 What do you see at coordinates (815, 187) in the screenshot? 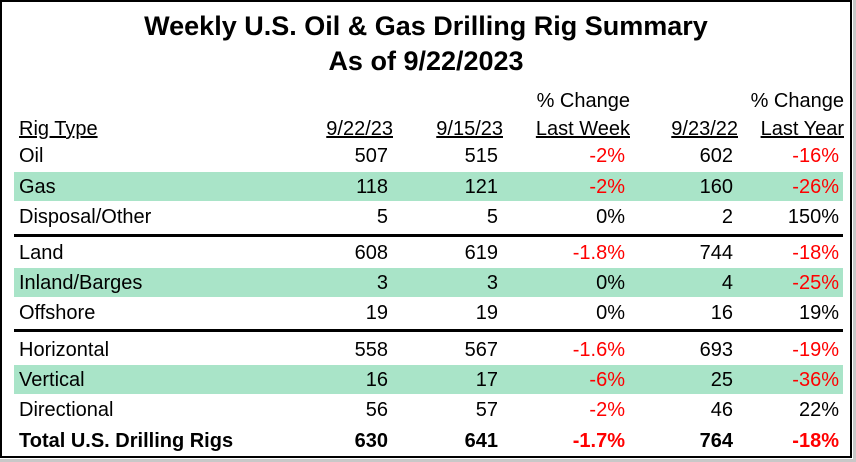
I see `cell-change-year: -26%` at bounding box center [815, 187].